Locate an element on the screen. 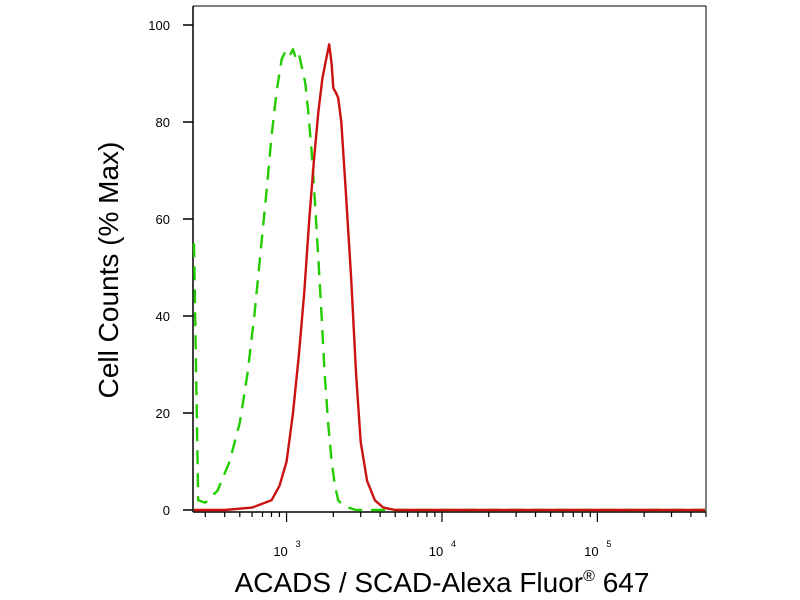 The height and width of the screenshot is (600, 800). x-axis-title: ACADS / SCAD-Alexa Fluor® 647 is located at coordinates (442, 582).